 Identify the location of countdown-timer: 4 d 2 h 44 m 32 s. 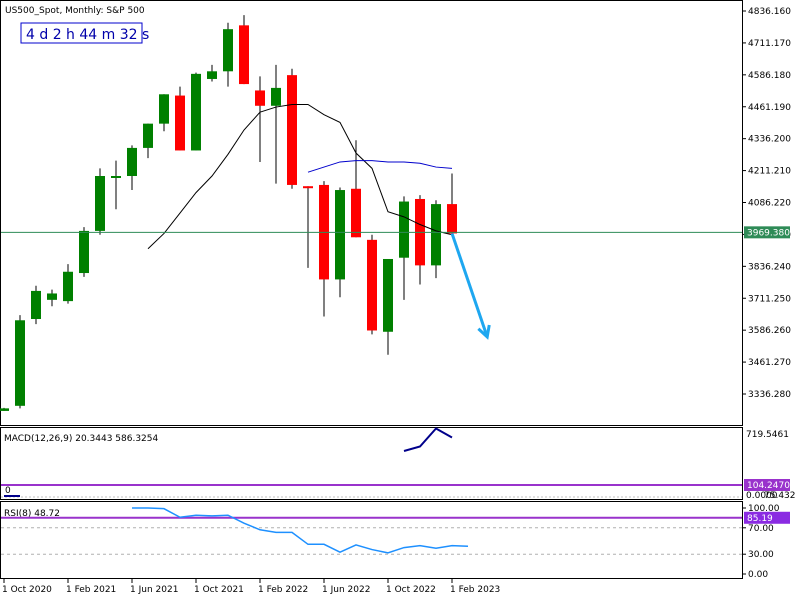
(87, 35).